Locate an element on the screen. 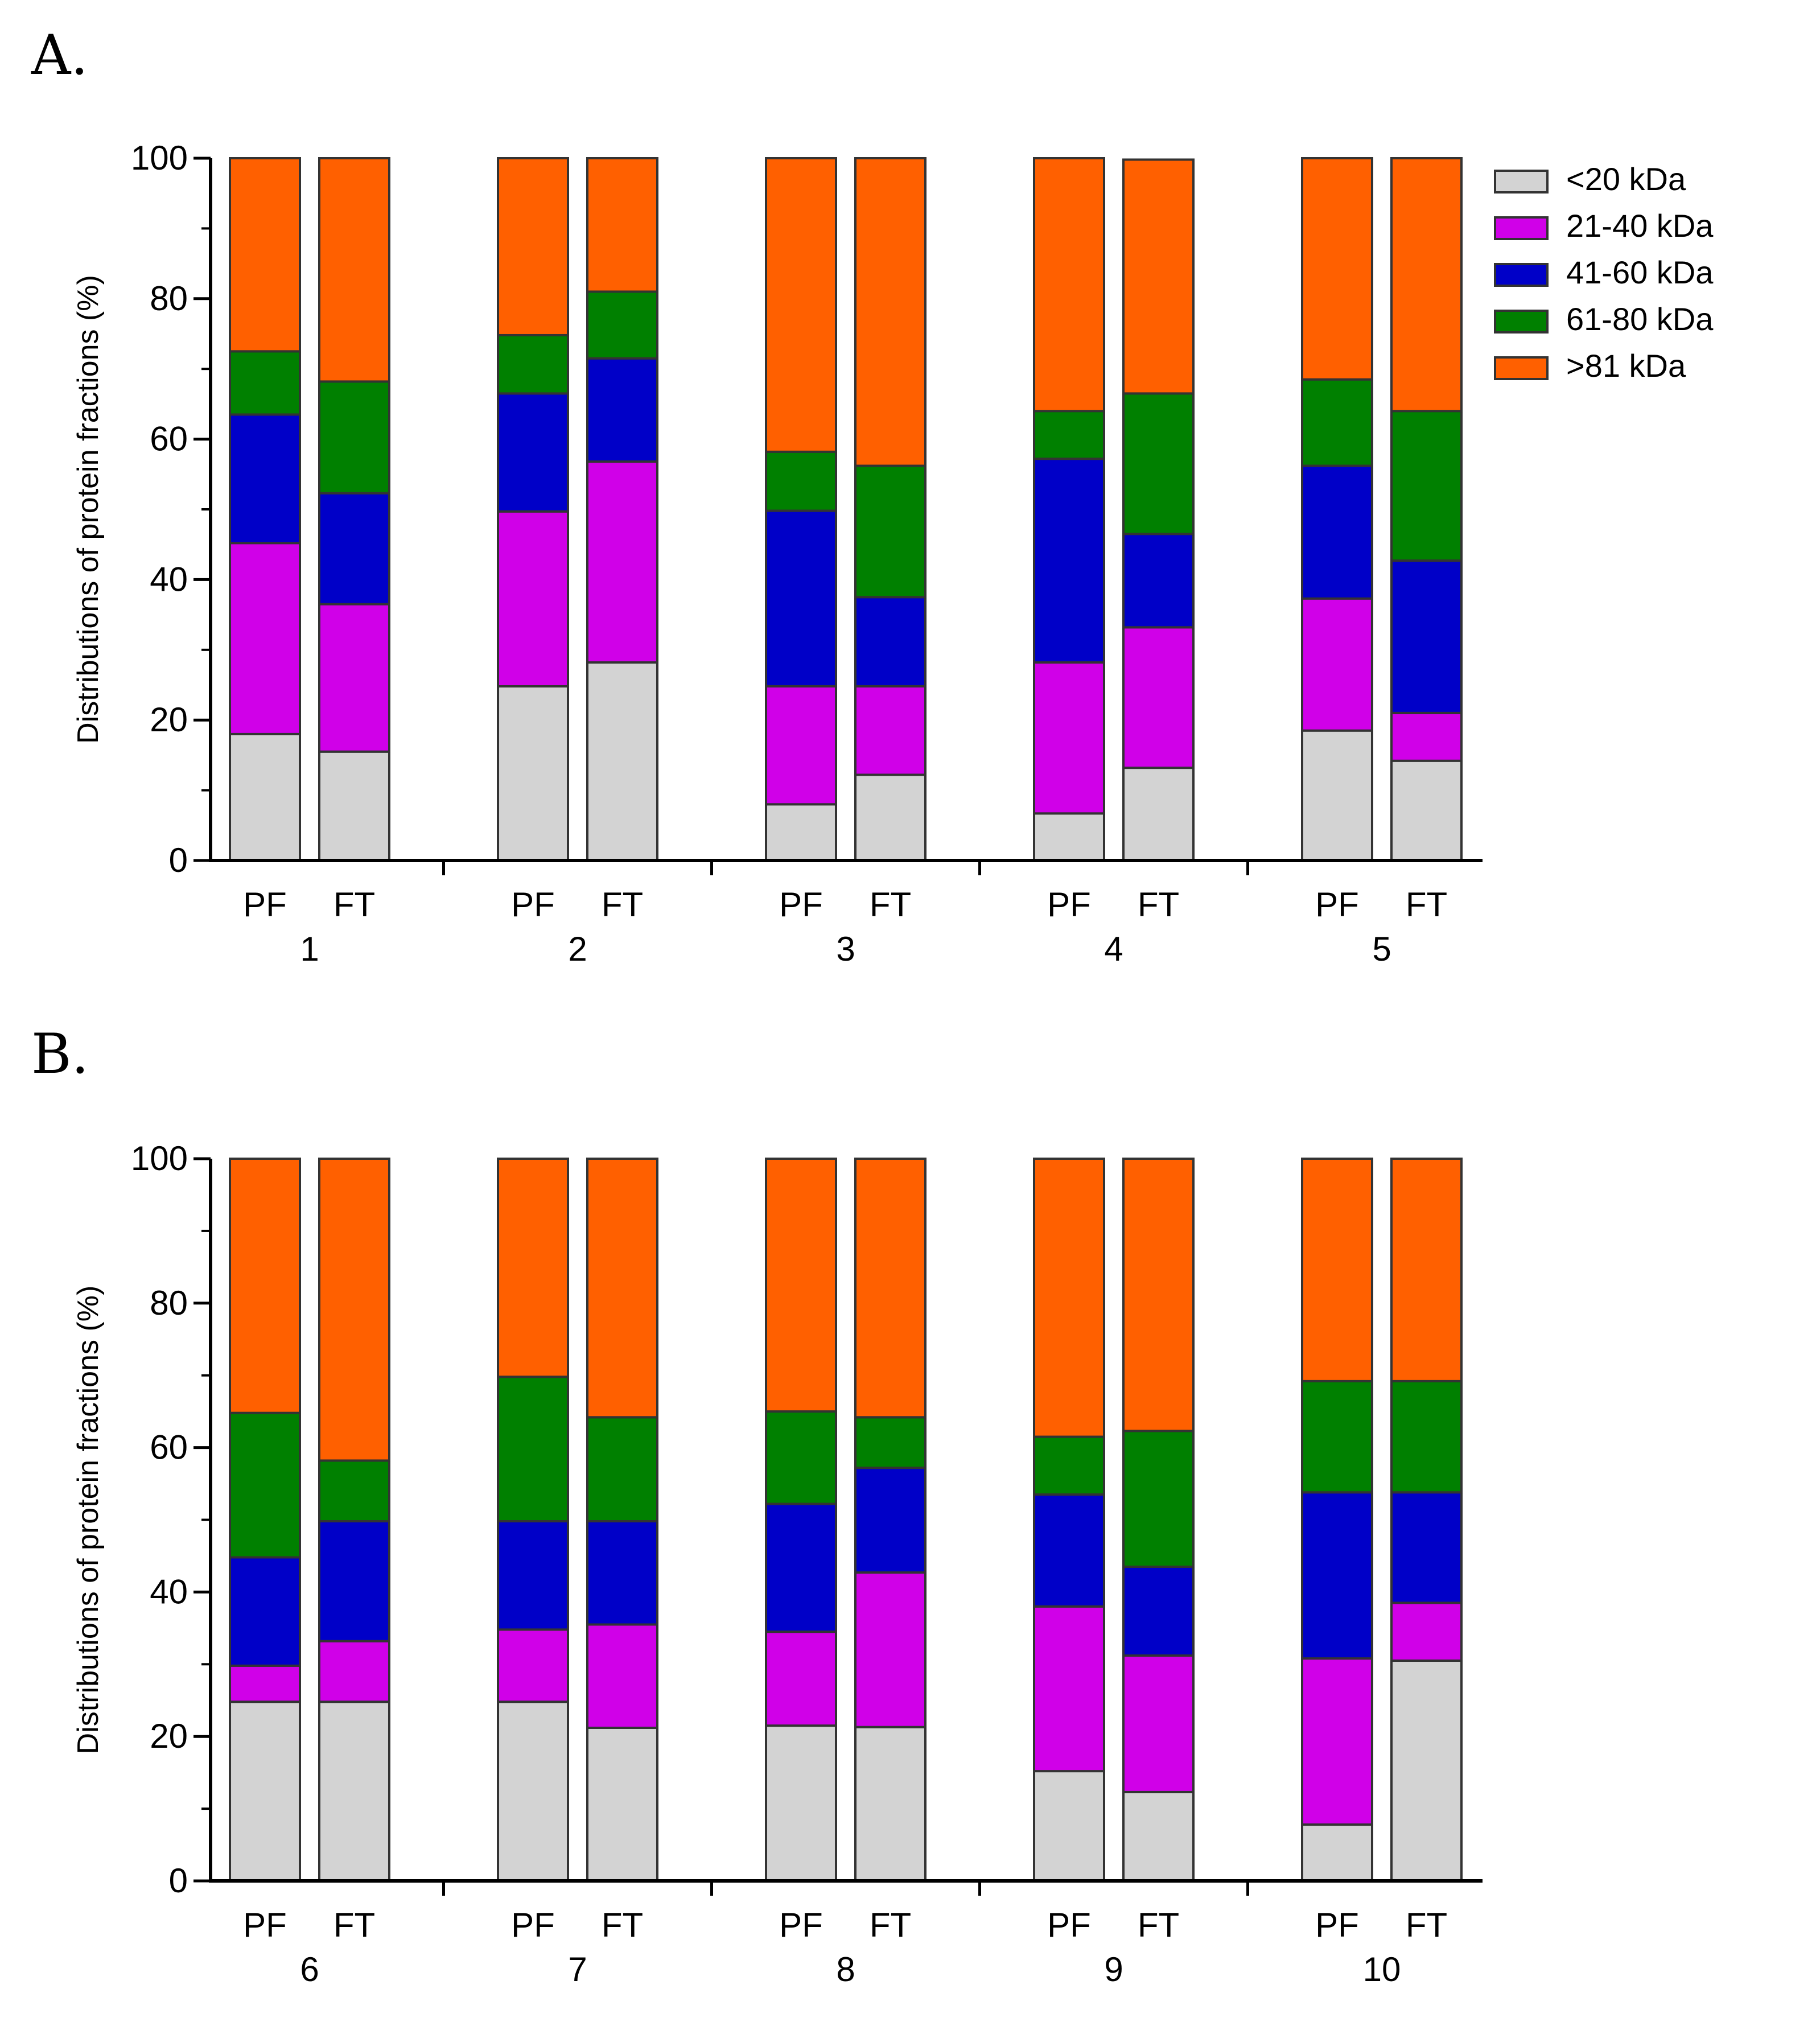 The height and width of the screenshot is (2034, 1820). y-tick-label: 0 is located at coordinates (178, 1881).